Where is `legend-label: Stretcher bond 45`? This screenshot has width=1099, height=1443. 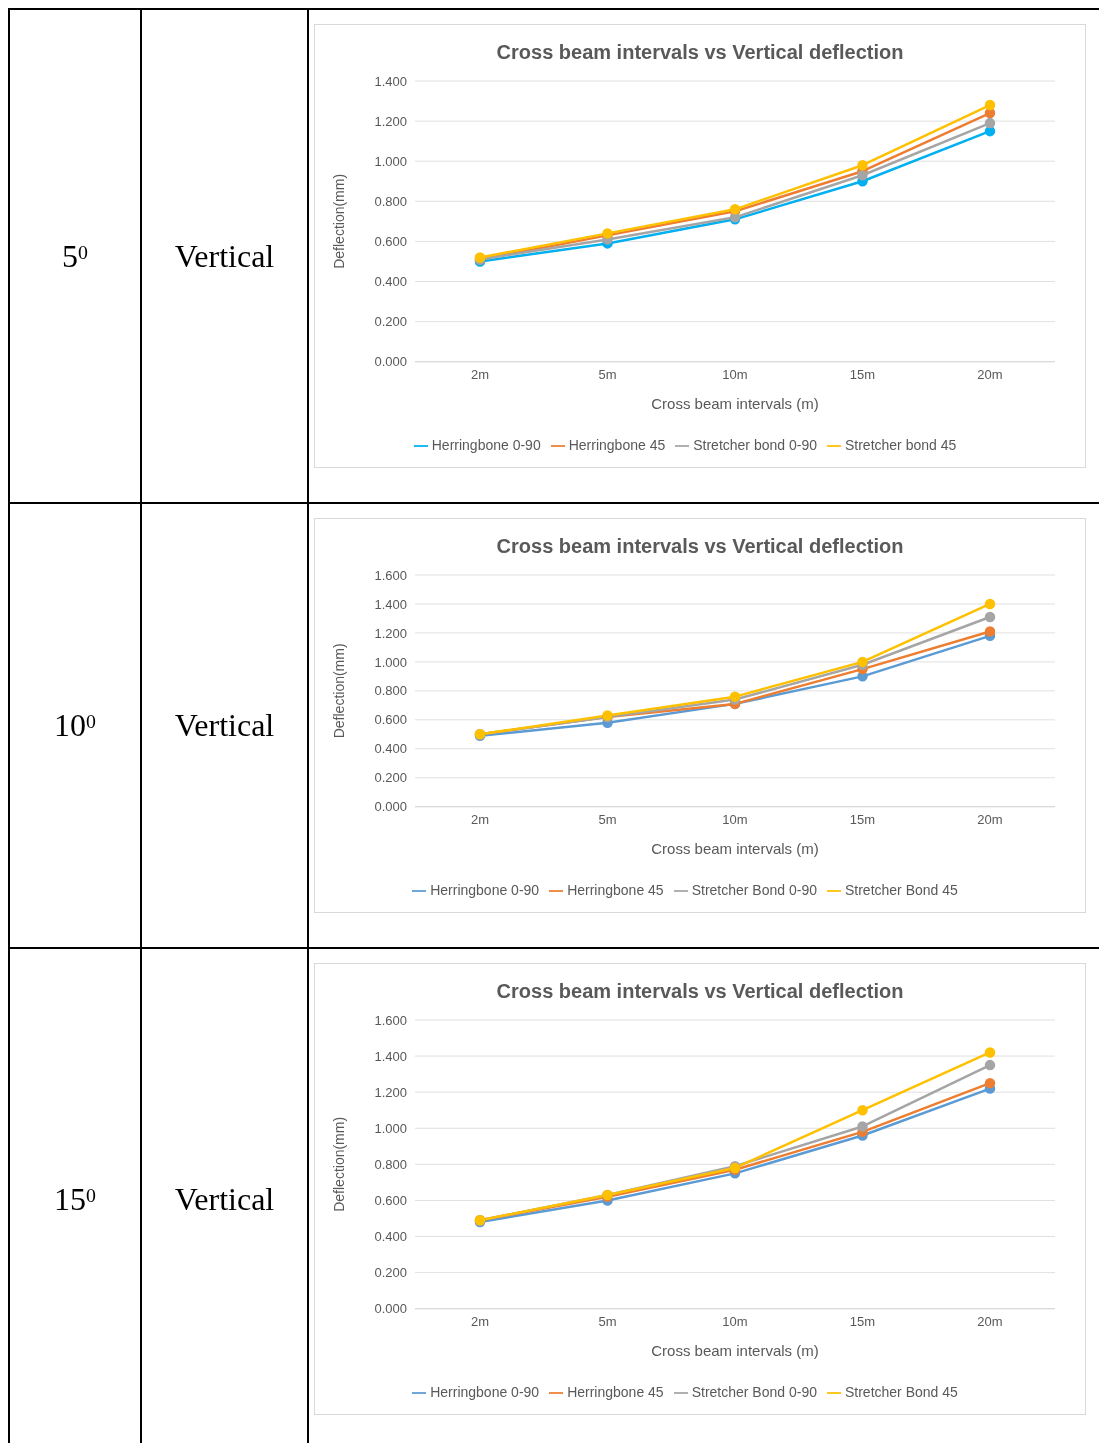
legend-label: Stretcher bond 45 is located at coordinates (900, 444).